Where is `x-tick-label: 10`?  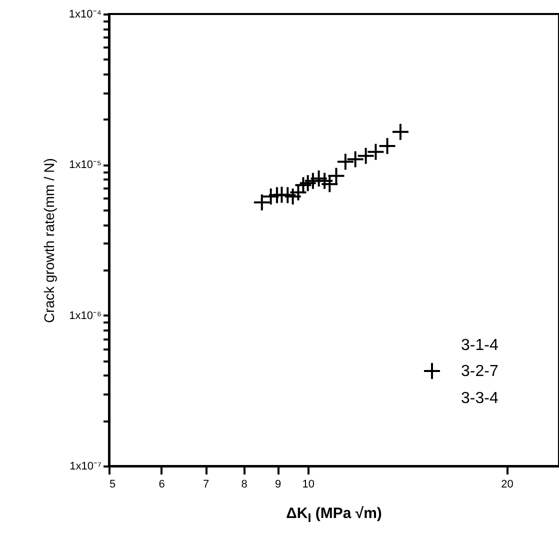 x-tick-label: 10 is located at coordinates (308, 484).